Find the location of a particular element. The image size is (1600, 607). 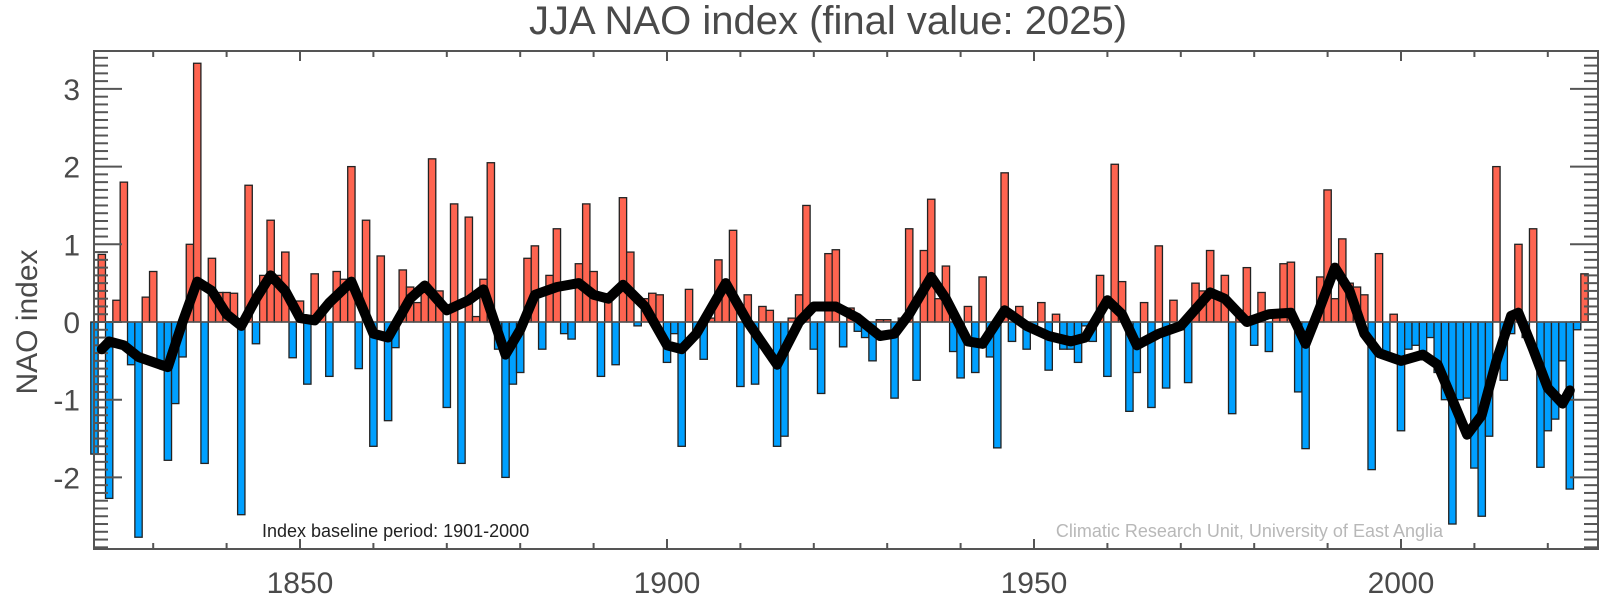

bar-1967 is located at coordinates (1159, 284).